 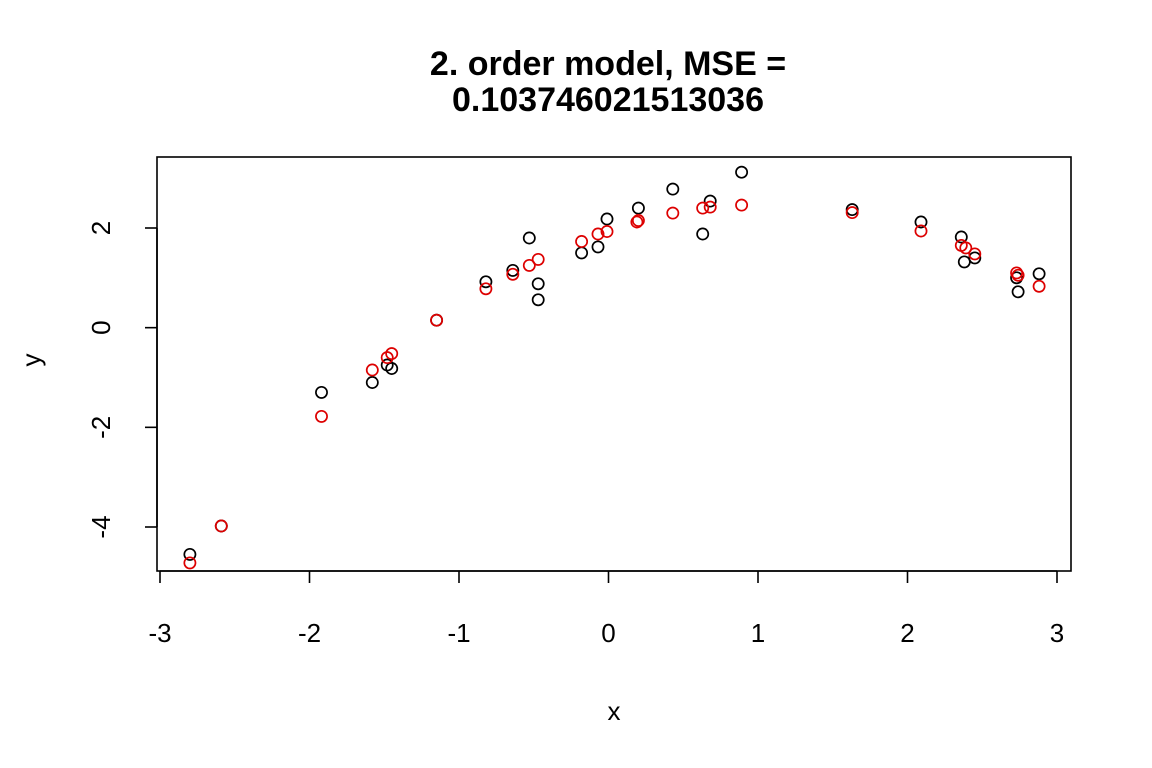 What do you see at coordinates (608, 64) in the screenshot?
I see `chart-title: 2. order model, MSE =` at bounding box center [608, 64].